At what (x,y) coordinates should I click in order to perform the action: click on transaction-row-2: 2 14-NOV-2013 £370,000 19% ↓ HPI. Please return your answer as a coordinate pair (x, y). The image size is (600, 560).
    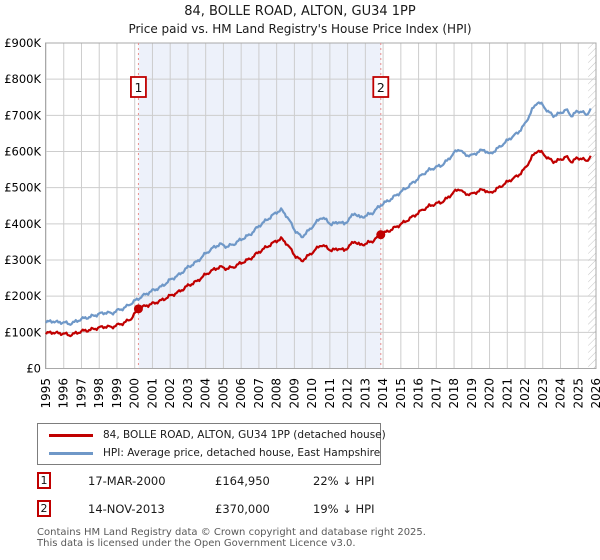
    Looking at the image, I should click on (300, 510).